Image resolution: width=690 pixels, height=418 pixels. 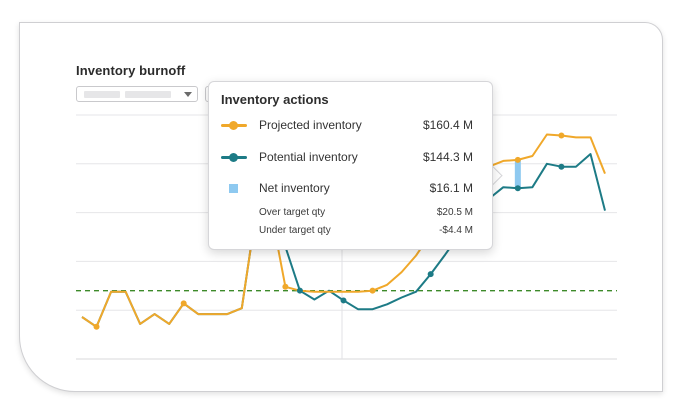 I want to click on tooltip-value: $16.1 M, so click(x=451, y=188).